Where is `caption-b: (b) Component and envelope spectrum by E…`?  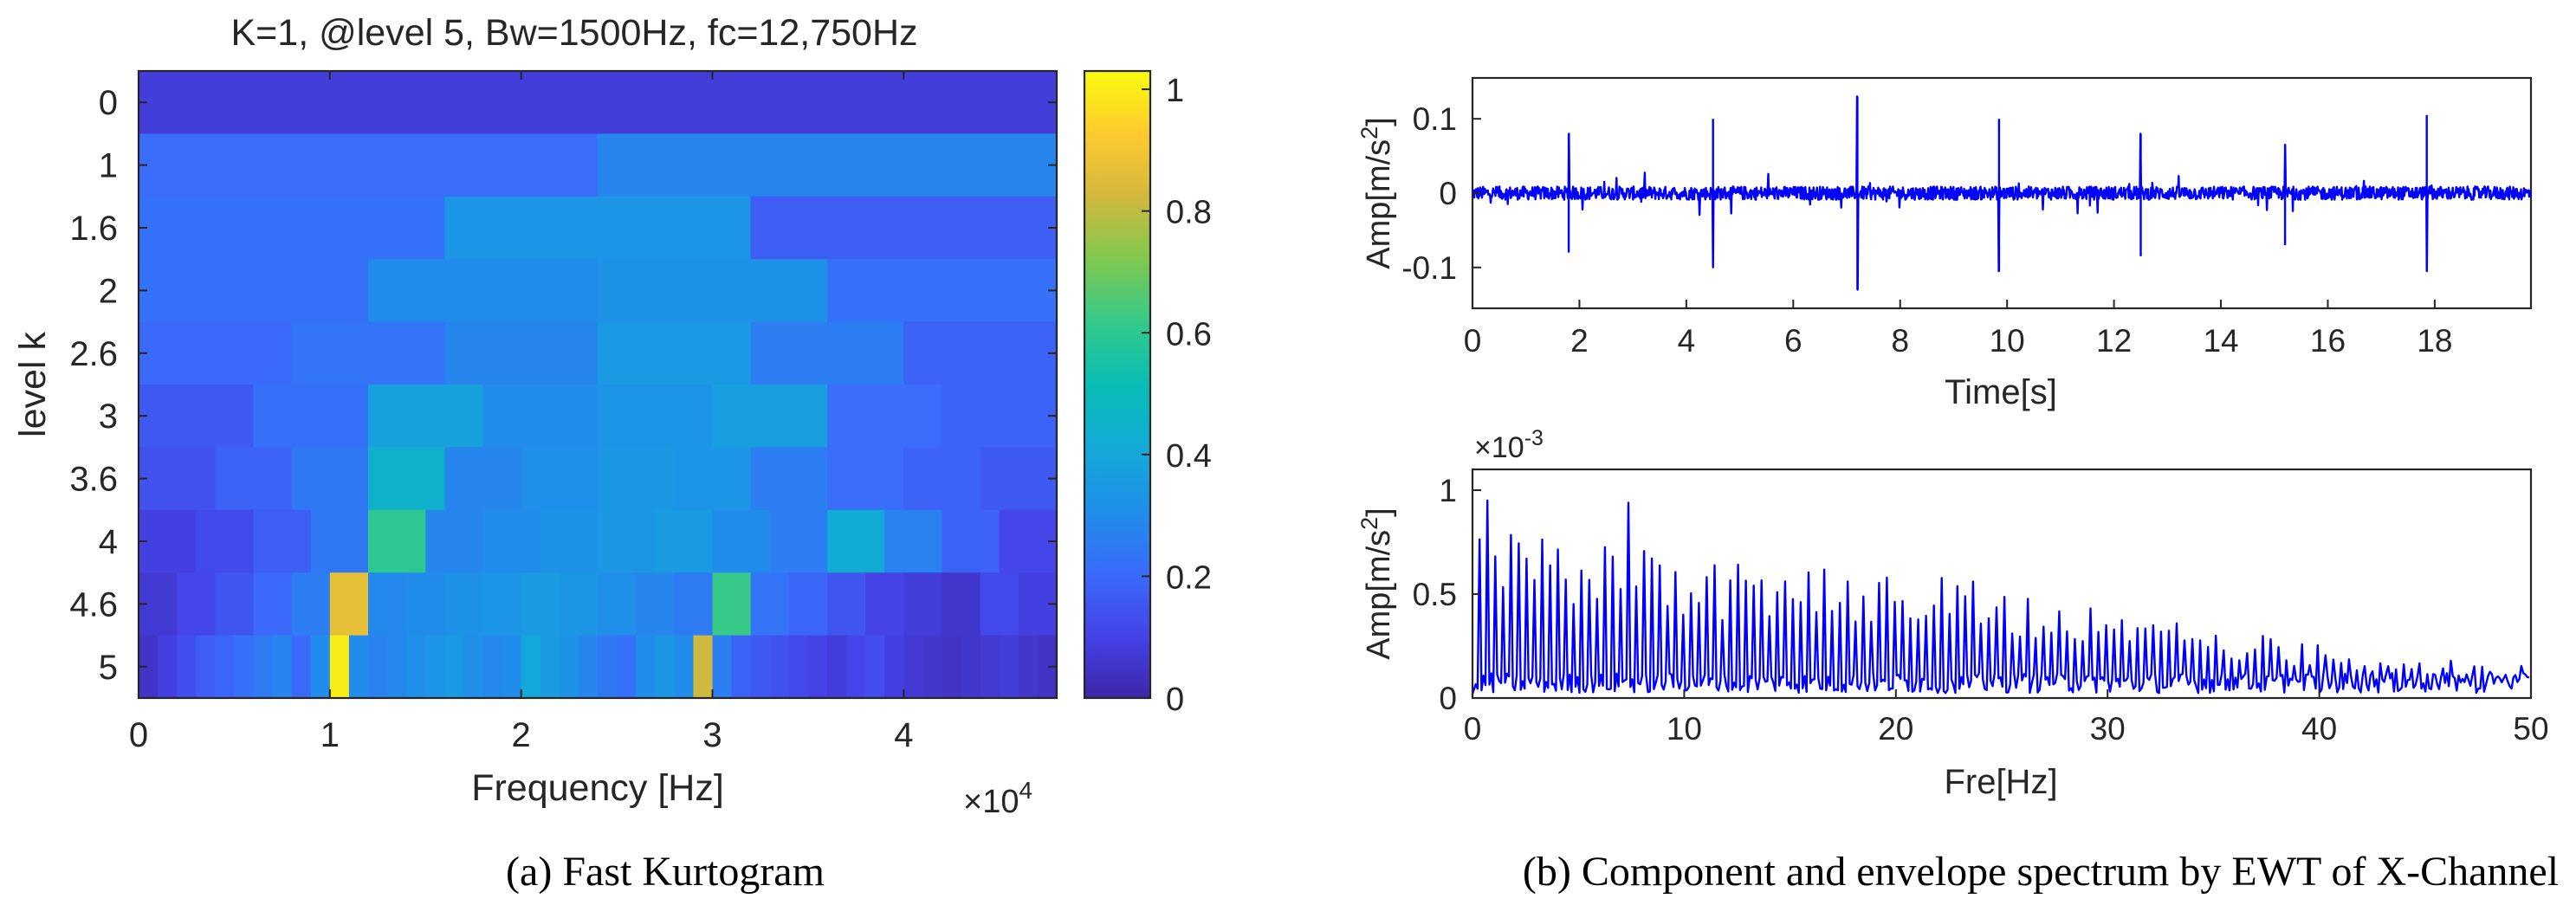
caption-b: (b) Component and envelope spectrum by E… is located at coordinates (2041, 872).